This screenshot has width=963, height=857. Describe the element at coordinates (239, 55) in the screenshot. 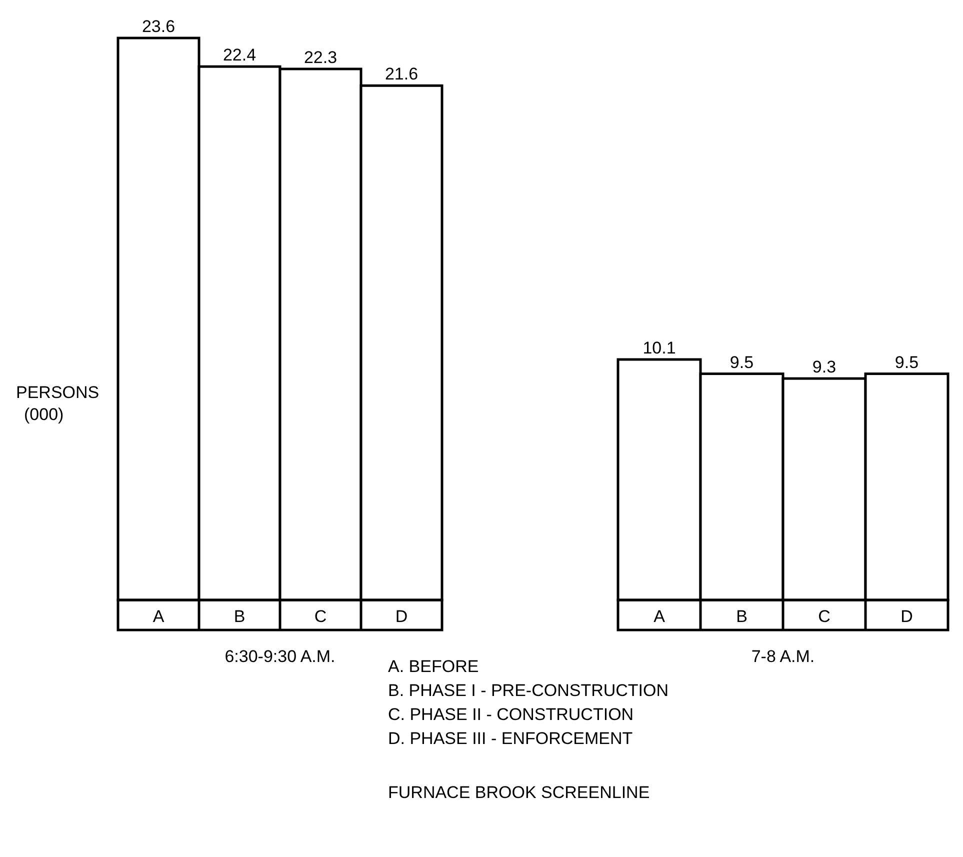

I see `data-label: 22.4` at that location.